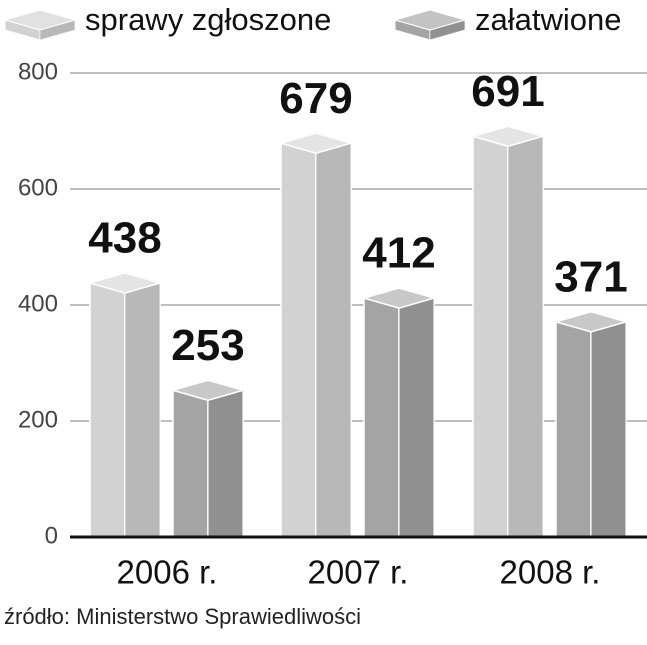 The width and height of the screenshot is (647, 645). What do you see at coordinates (51, 535) in the screenshot?
I see `y-tick-label: 0` at bounding box center [51, 535].